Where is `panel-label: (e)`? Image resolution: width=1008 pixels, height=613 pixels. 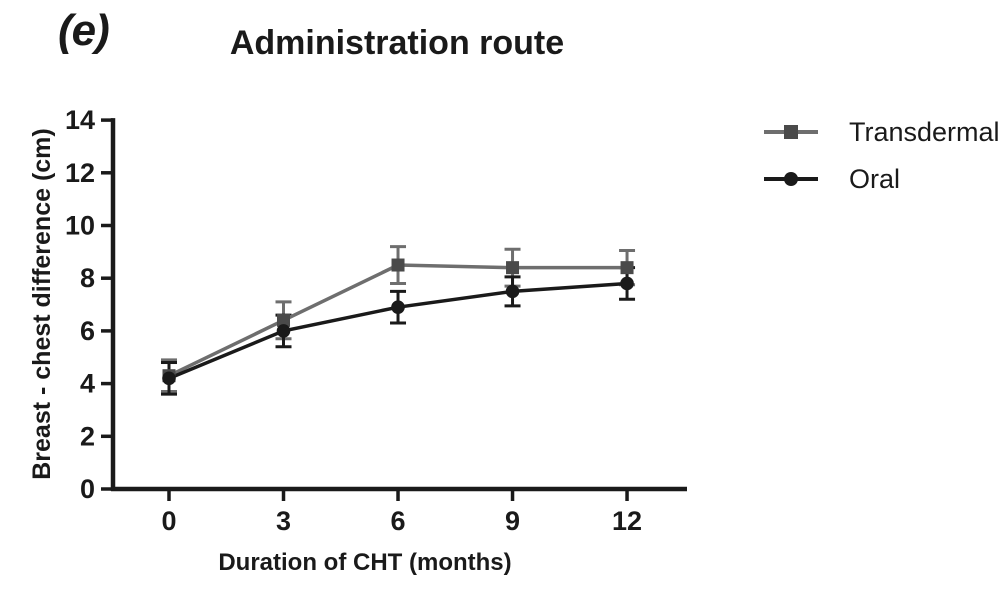 panel-label: (e) is located at coordinates (84, 30).